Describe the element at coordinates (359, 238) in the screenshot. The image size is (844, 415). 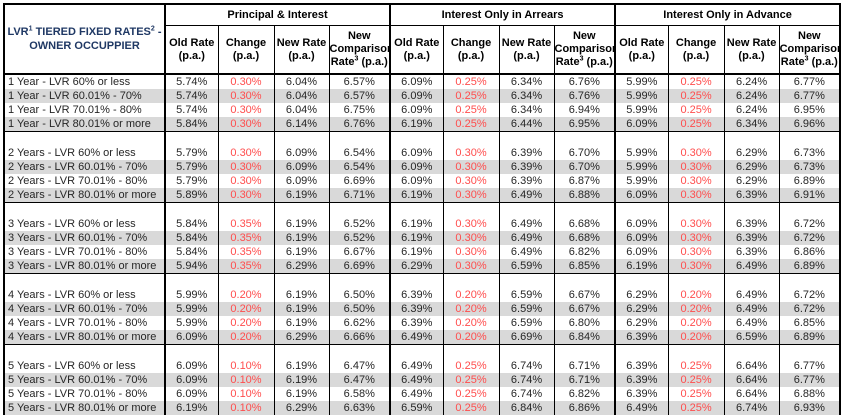
I see `rate-cell: 6.52%` at that location.